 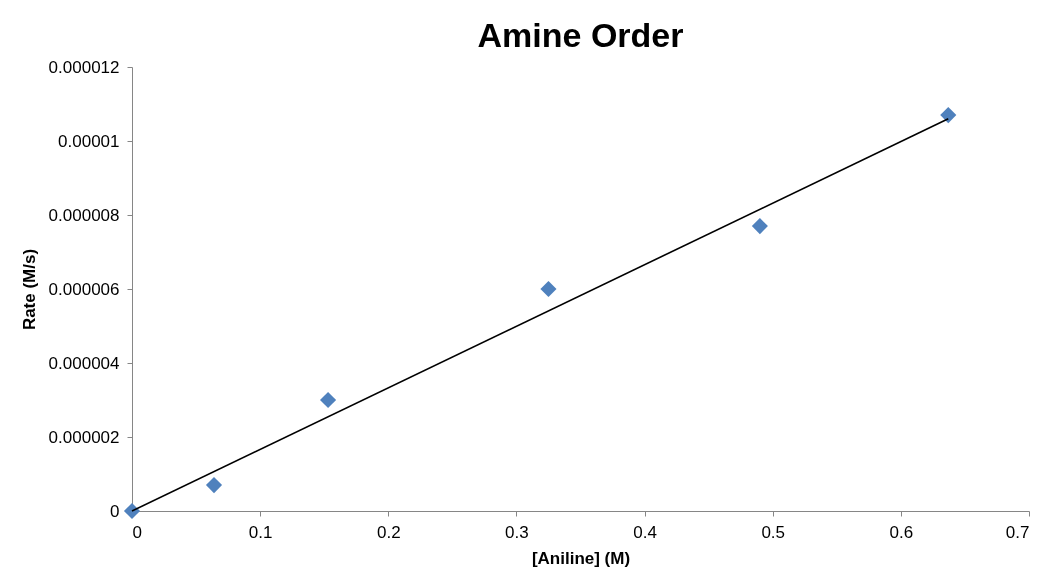 What do you see at coordinates (115, 511) in the screenshot?
I see `y-tick-label: 0` at bounding box center [115, 511].